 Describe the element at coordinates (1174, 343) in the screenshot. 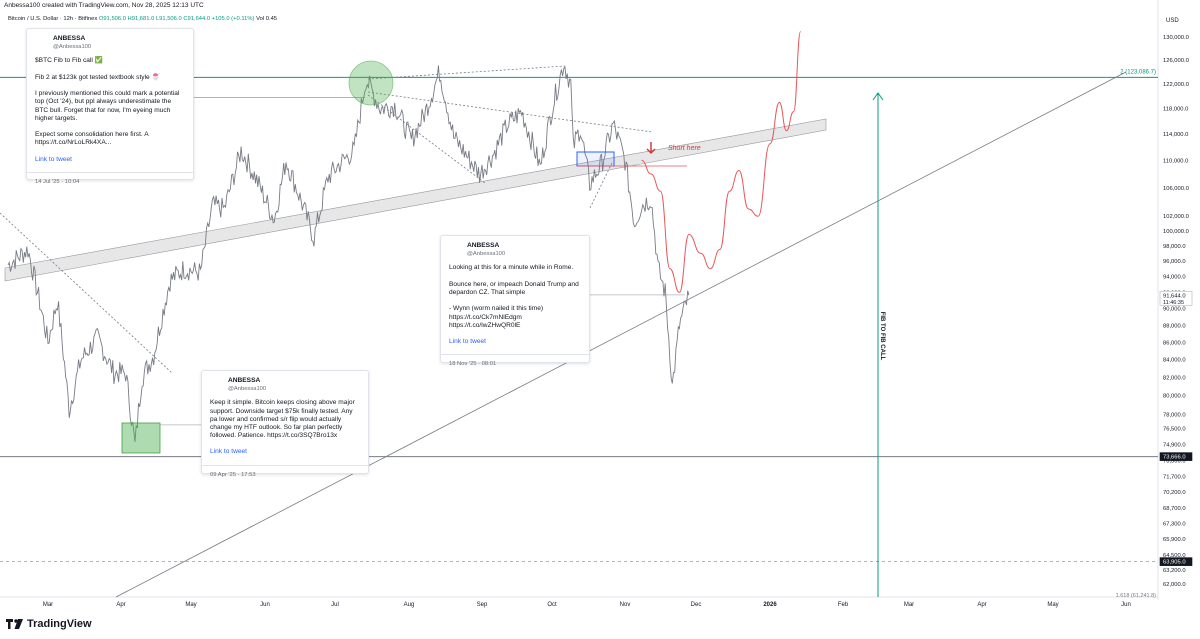

I see `y-tick-label: 86,000.0` at that location.